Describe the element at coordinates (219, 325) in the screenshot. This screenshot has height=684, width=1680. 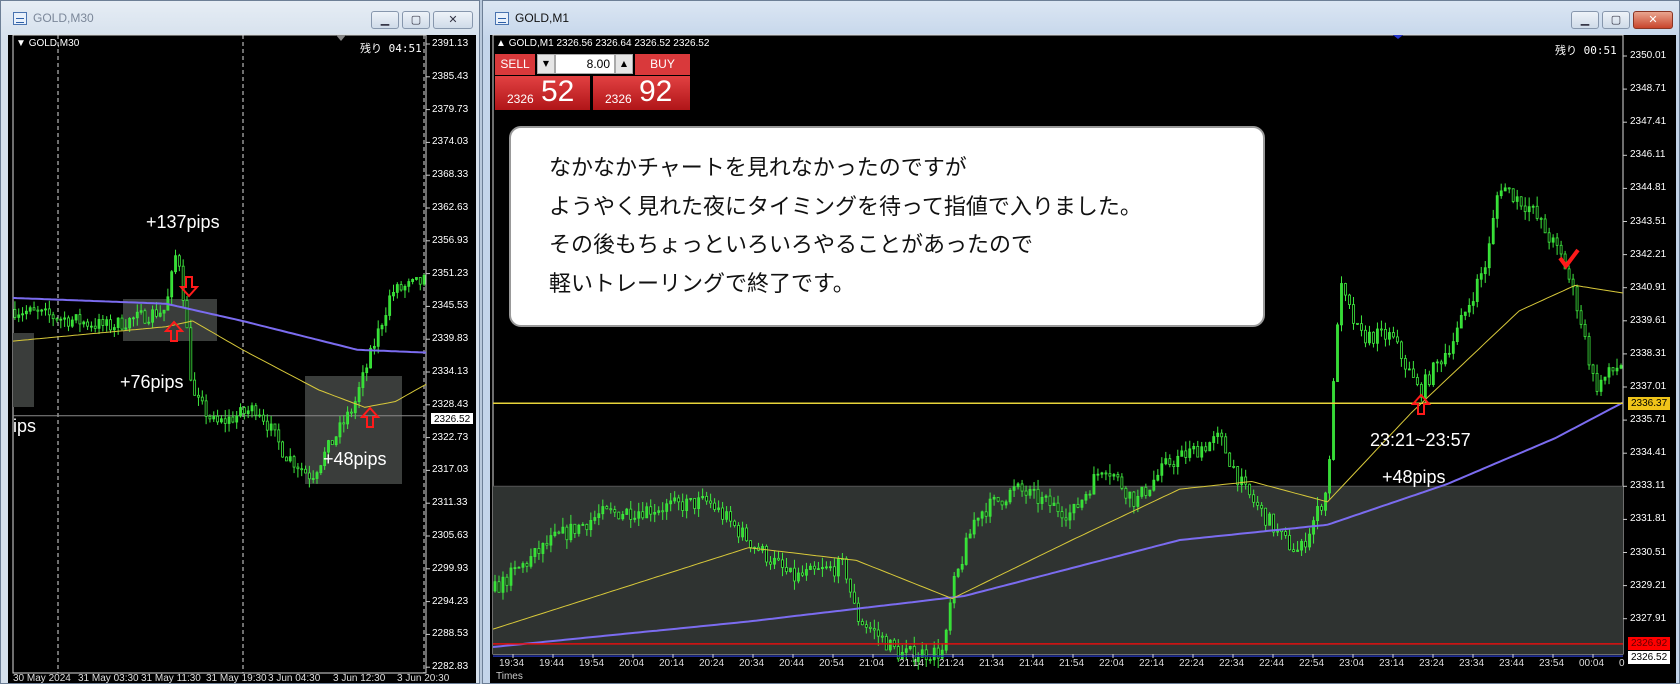
I see `moving-average-slow` at that location.